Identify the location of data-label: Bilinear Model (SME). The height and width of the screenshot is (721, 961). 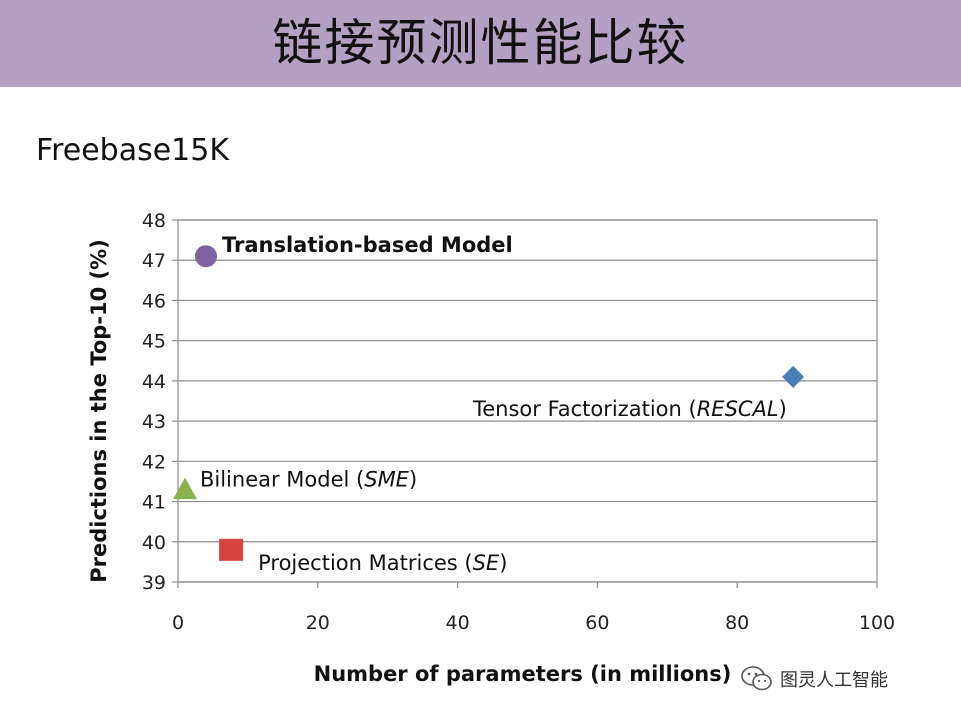
(308, 479).